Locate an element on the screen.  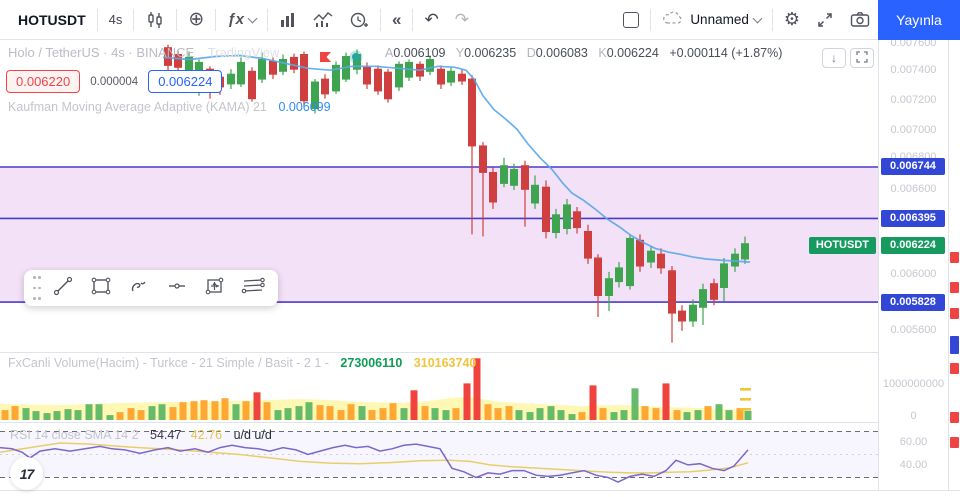
axis-tick: 0.006600 is located at coordinates (913, 189).